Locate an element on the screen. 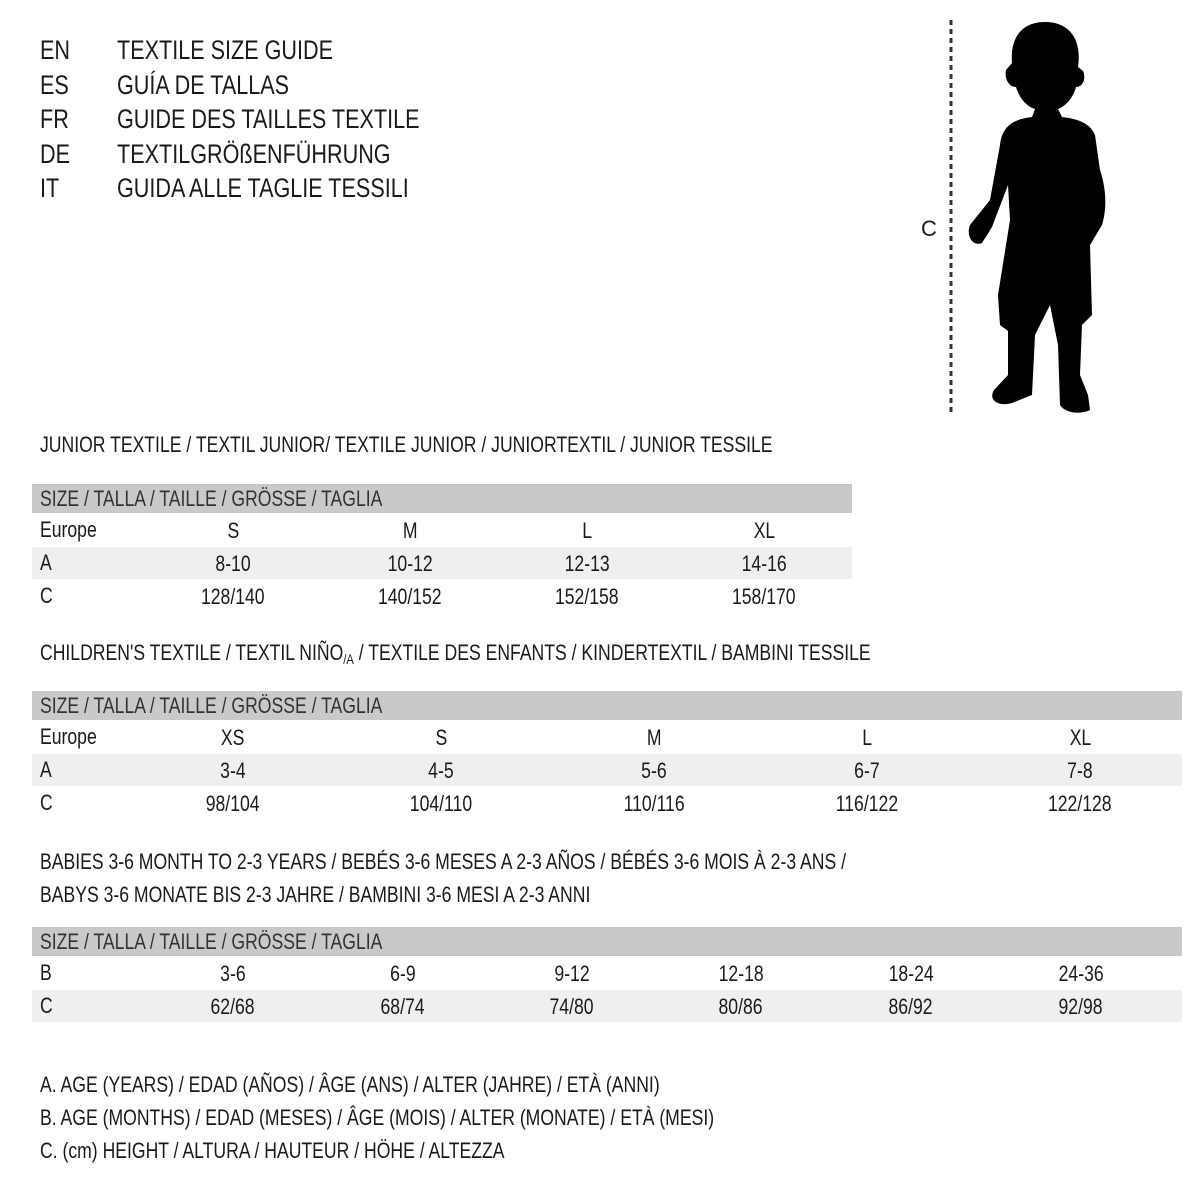 This screenshot has width=1200, height=1200. row-label: B is located at coordinates (47, 973).